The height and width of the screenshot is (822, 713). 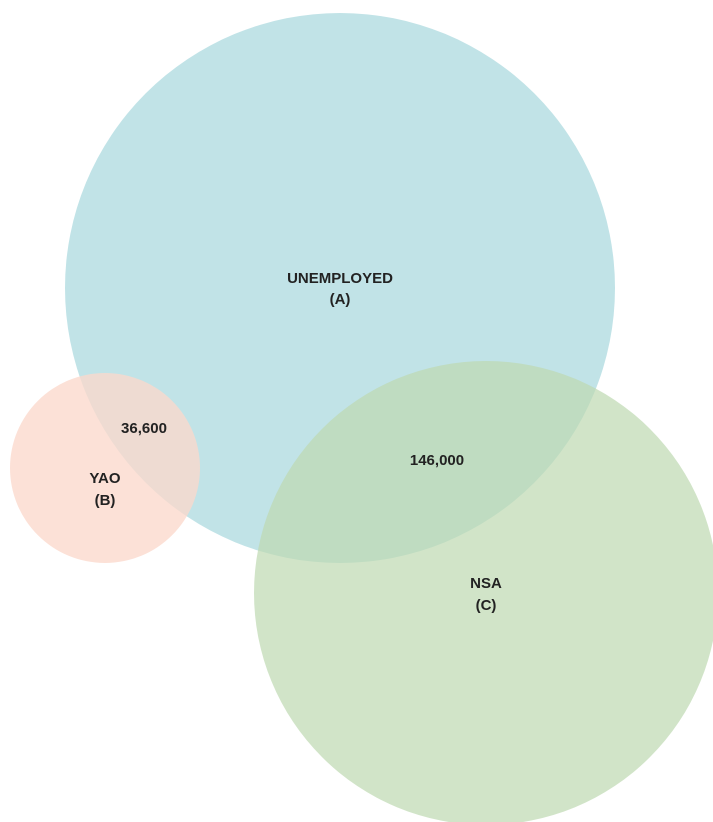 What do you see at coordinates (486, 583) in the screenshot?
I see `set-c-name: NSA` at bounding box center [486, 583].